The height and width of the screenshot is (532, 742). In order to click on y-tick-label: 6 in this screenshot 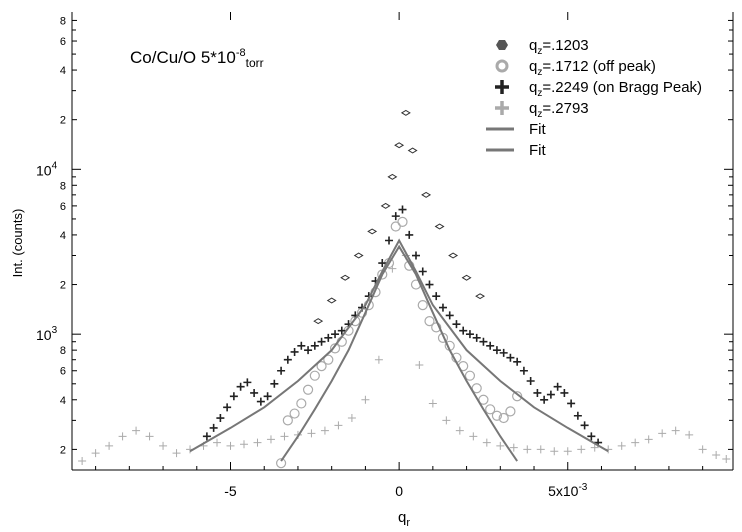, I will do `click(63, 42)`.